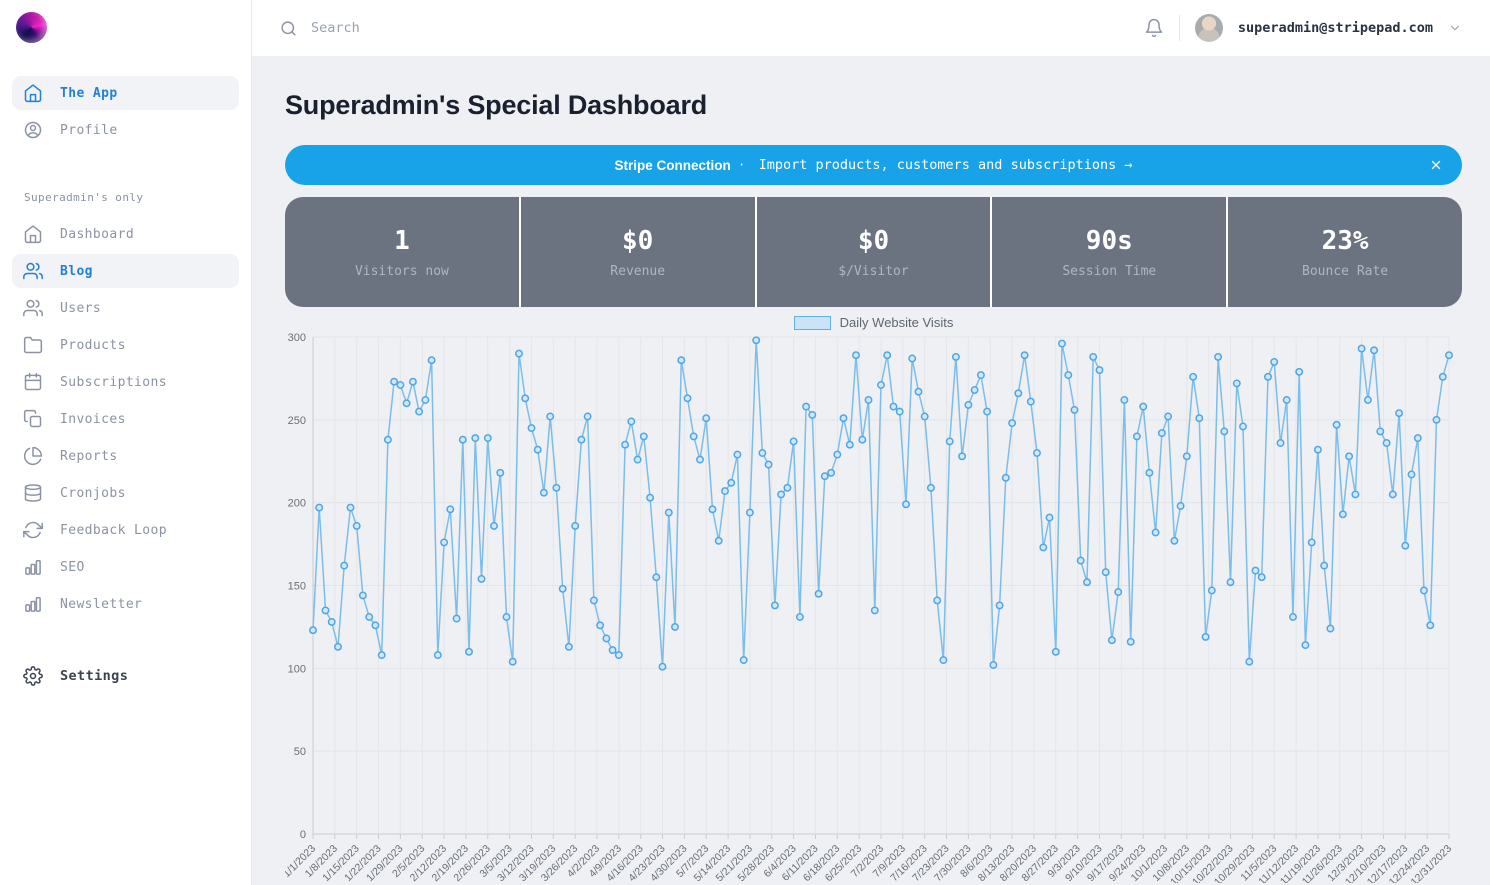  Describe the element at coordinates (521, 28) in the screenshot. I see `search-input` at that location.